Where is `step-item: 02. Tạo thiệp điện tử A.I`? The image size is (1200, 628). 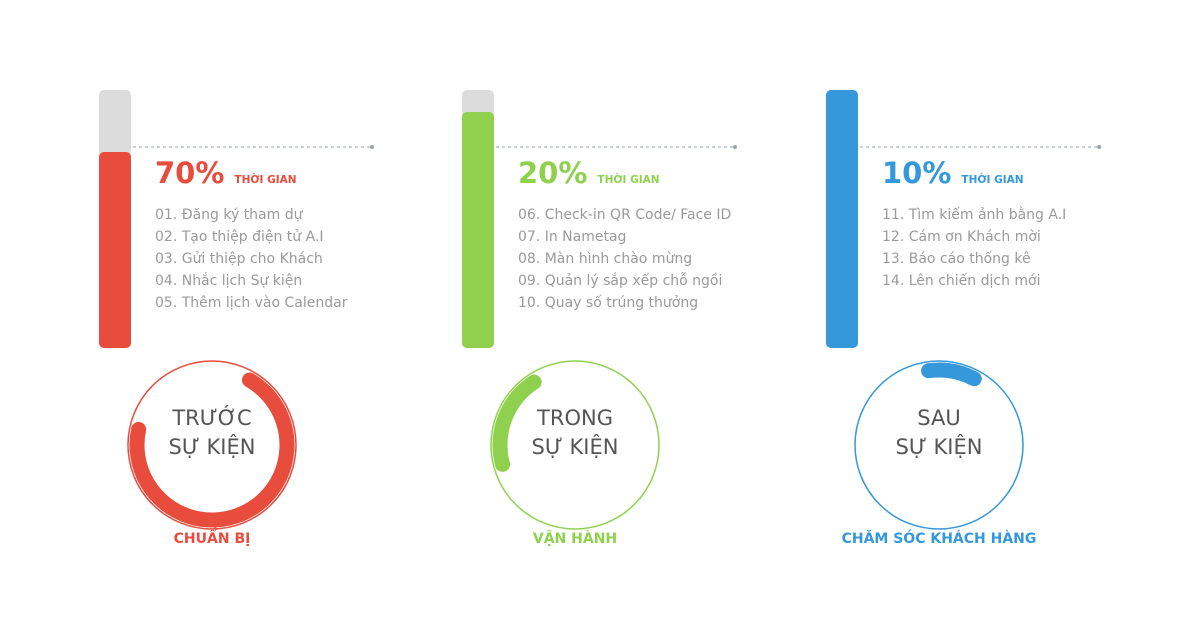
step-item: 02. Tạo thiệp điện tử A.I is located at coordinates (239, 237).